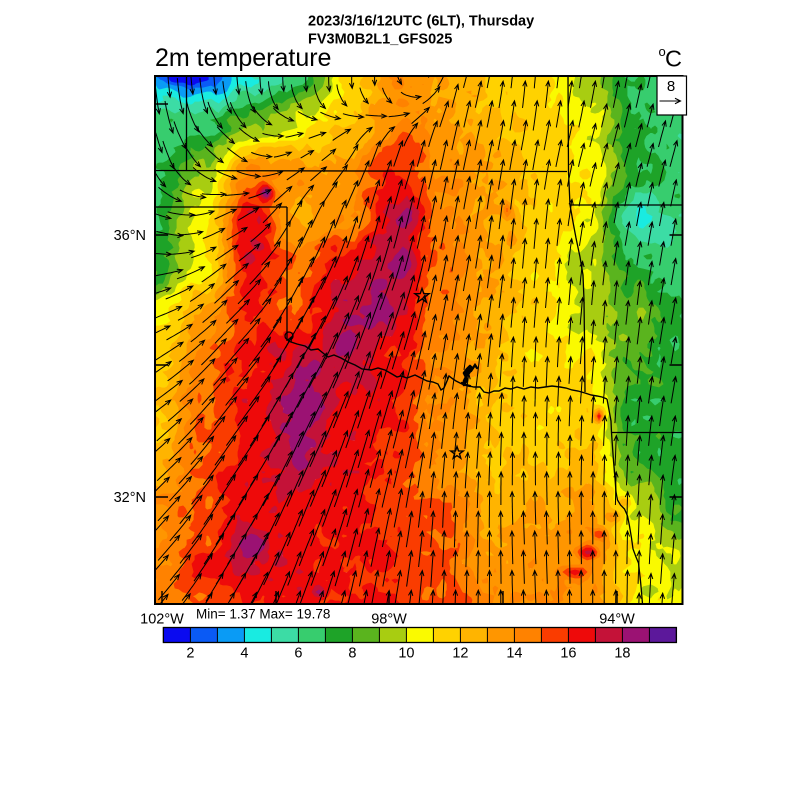  Describe the element at coordinates (190, 654) in the screenshot. I see `svg-text: 2` at that location.